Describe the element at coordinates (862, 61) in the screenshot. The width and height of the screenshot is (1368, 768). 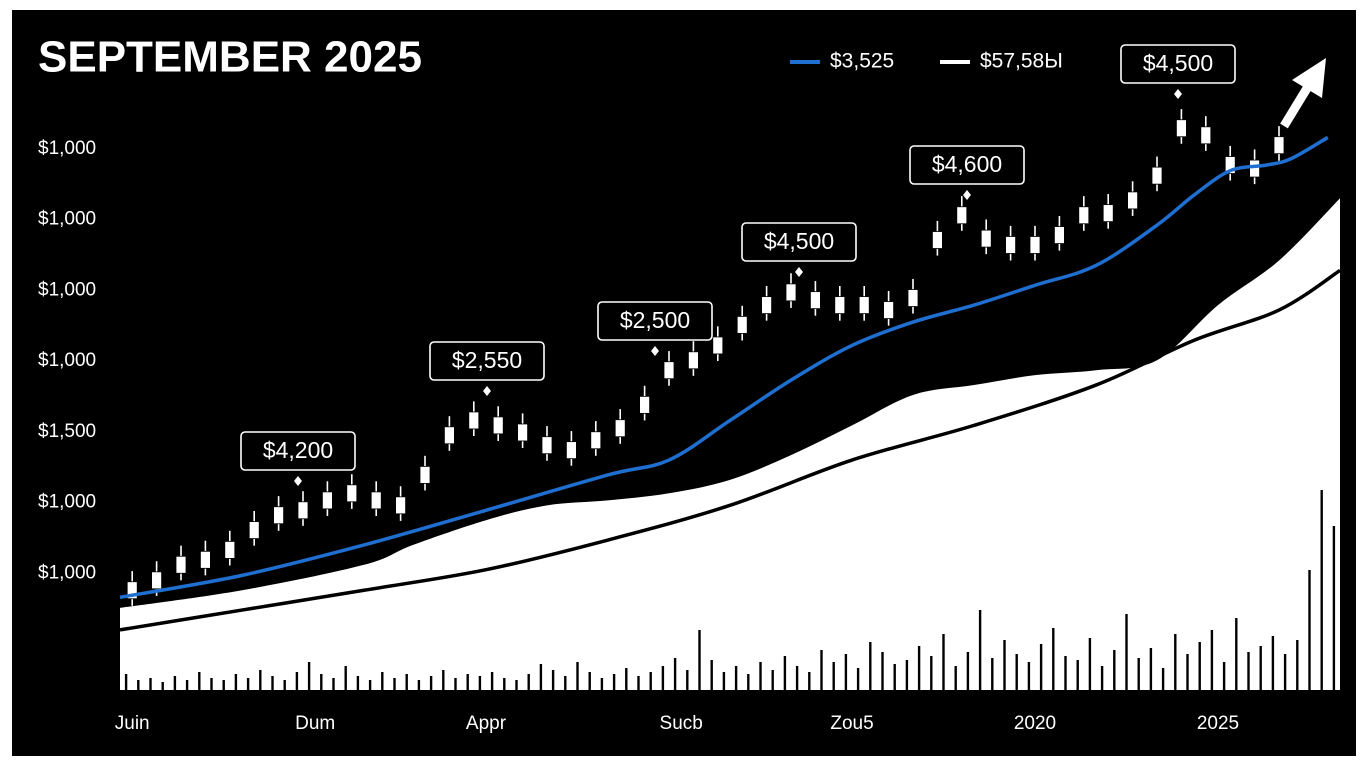
I see `legend-label: $3,525` at that location.